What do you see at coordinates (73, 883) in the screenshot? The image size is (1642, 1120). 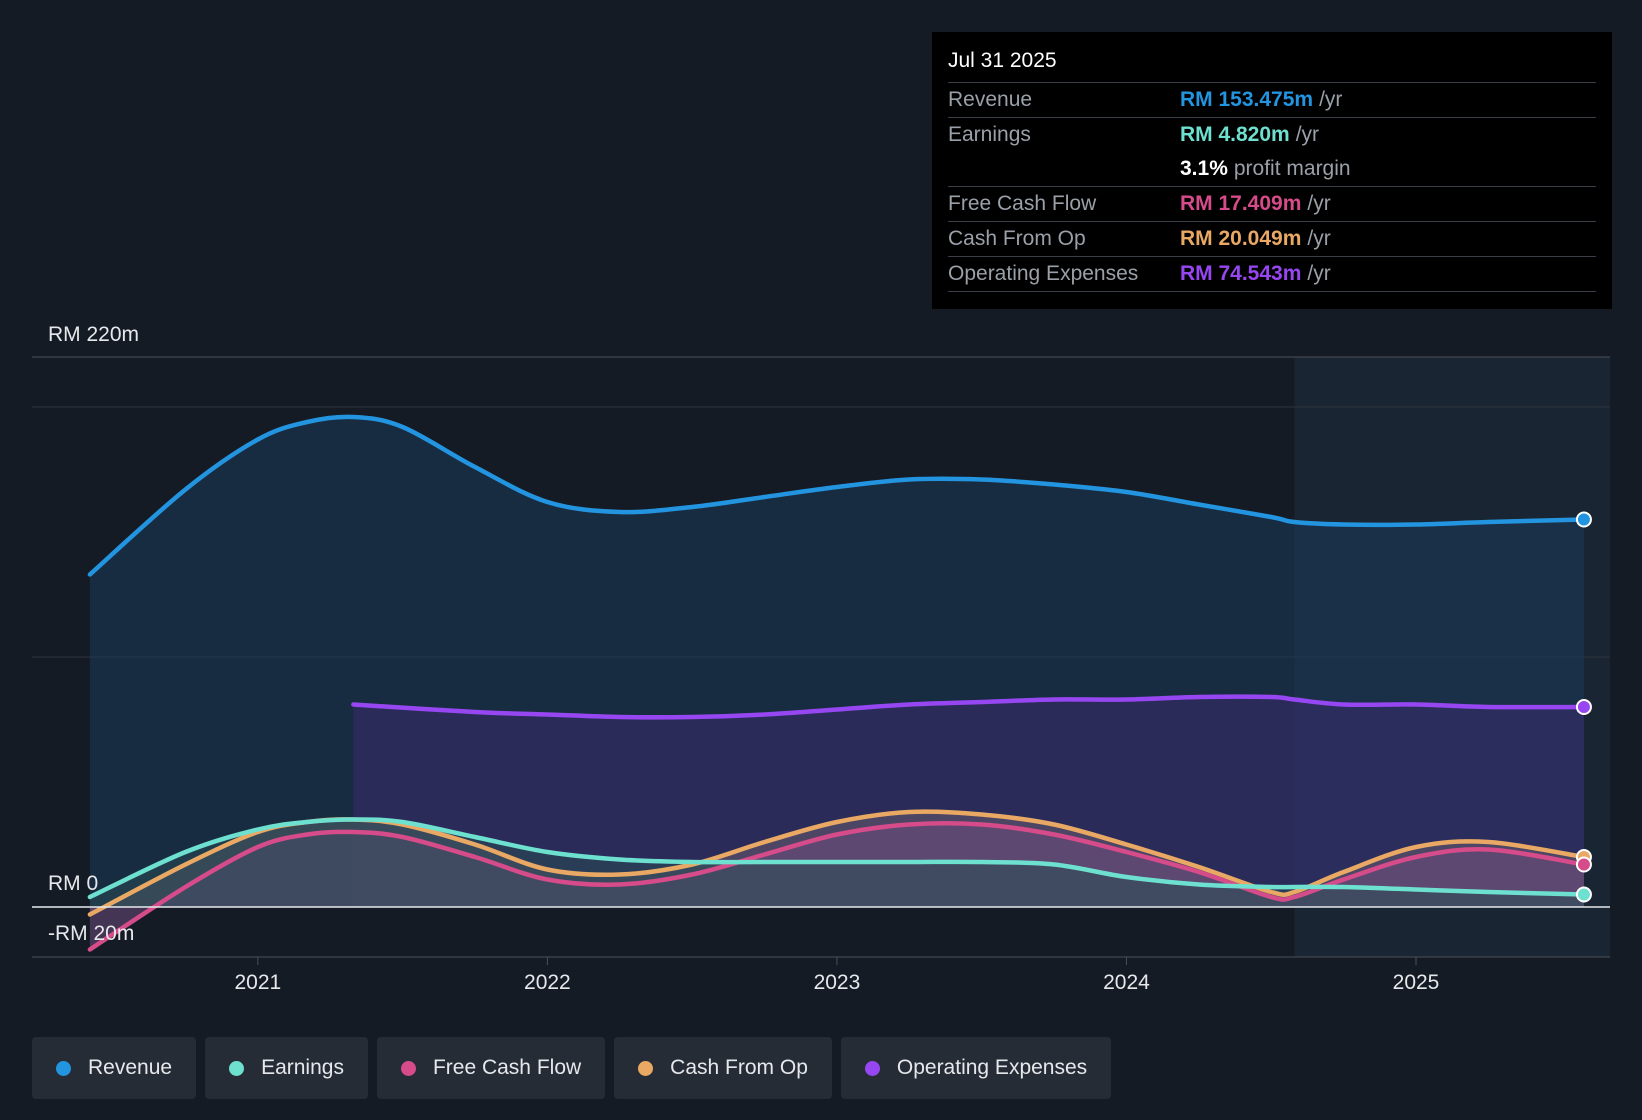 I see `y-label-zero: RM 0` at bounding box center [73, 883].